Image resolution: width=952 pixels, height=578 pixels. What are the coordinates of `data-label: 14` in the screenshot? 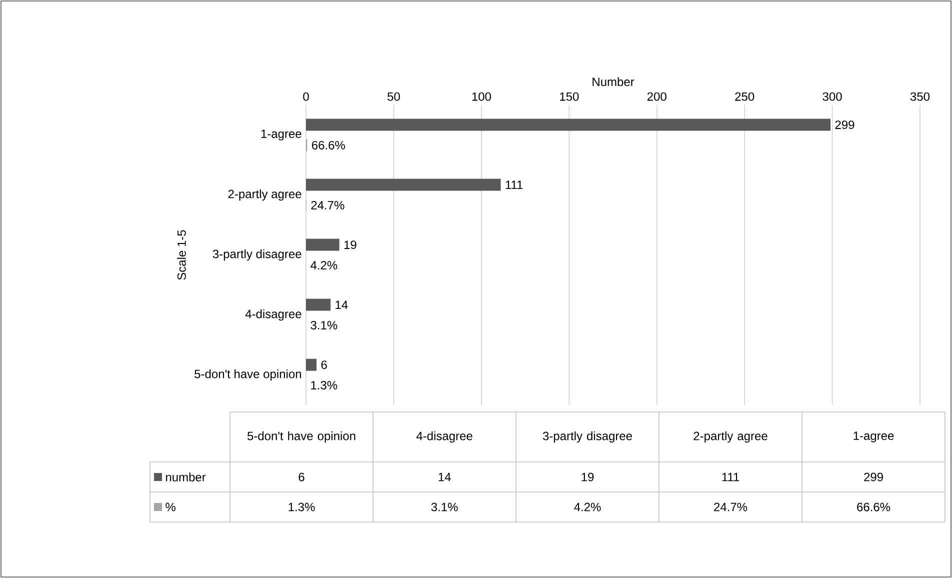 It's located at (342, 304).